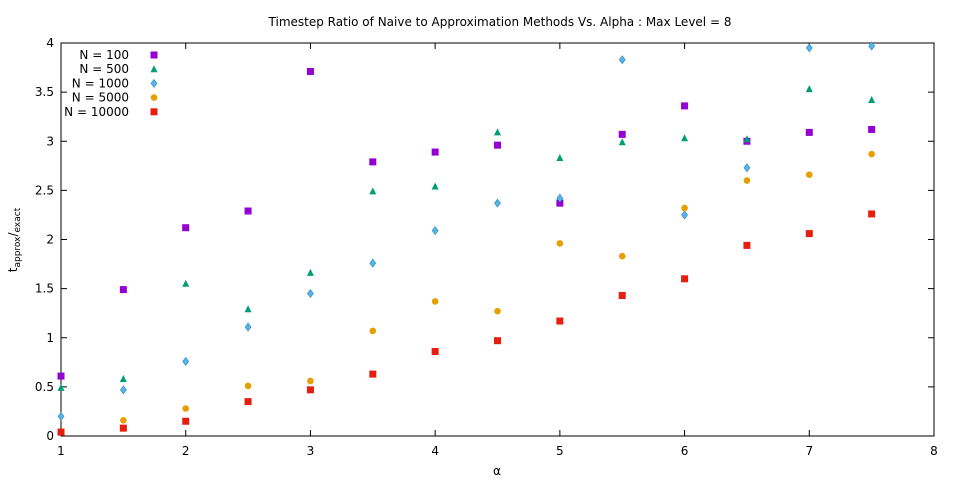 The image size is (955, 480). What do you see at coordinates (44, 289) in the screenshot?
I see `y-tick-label: 1.5` at bounding box center [44, 289].